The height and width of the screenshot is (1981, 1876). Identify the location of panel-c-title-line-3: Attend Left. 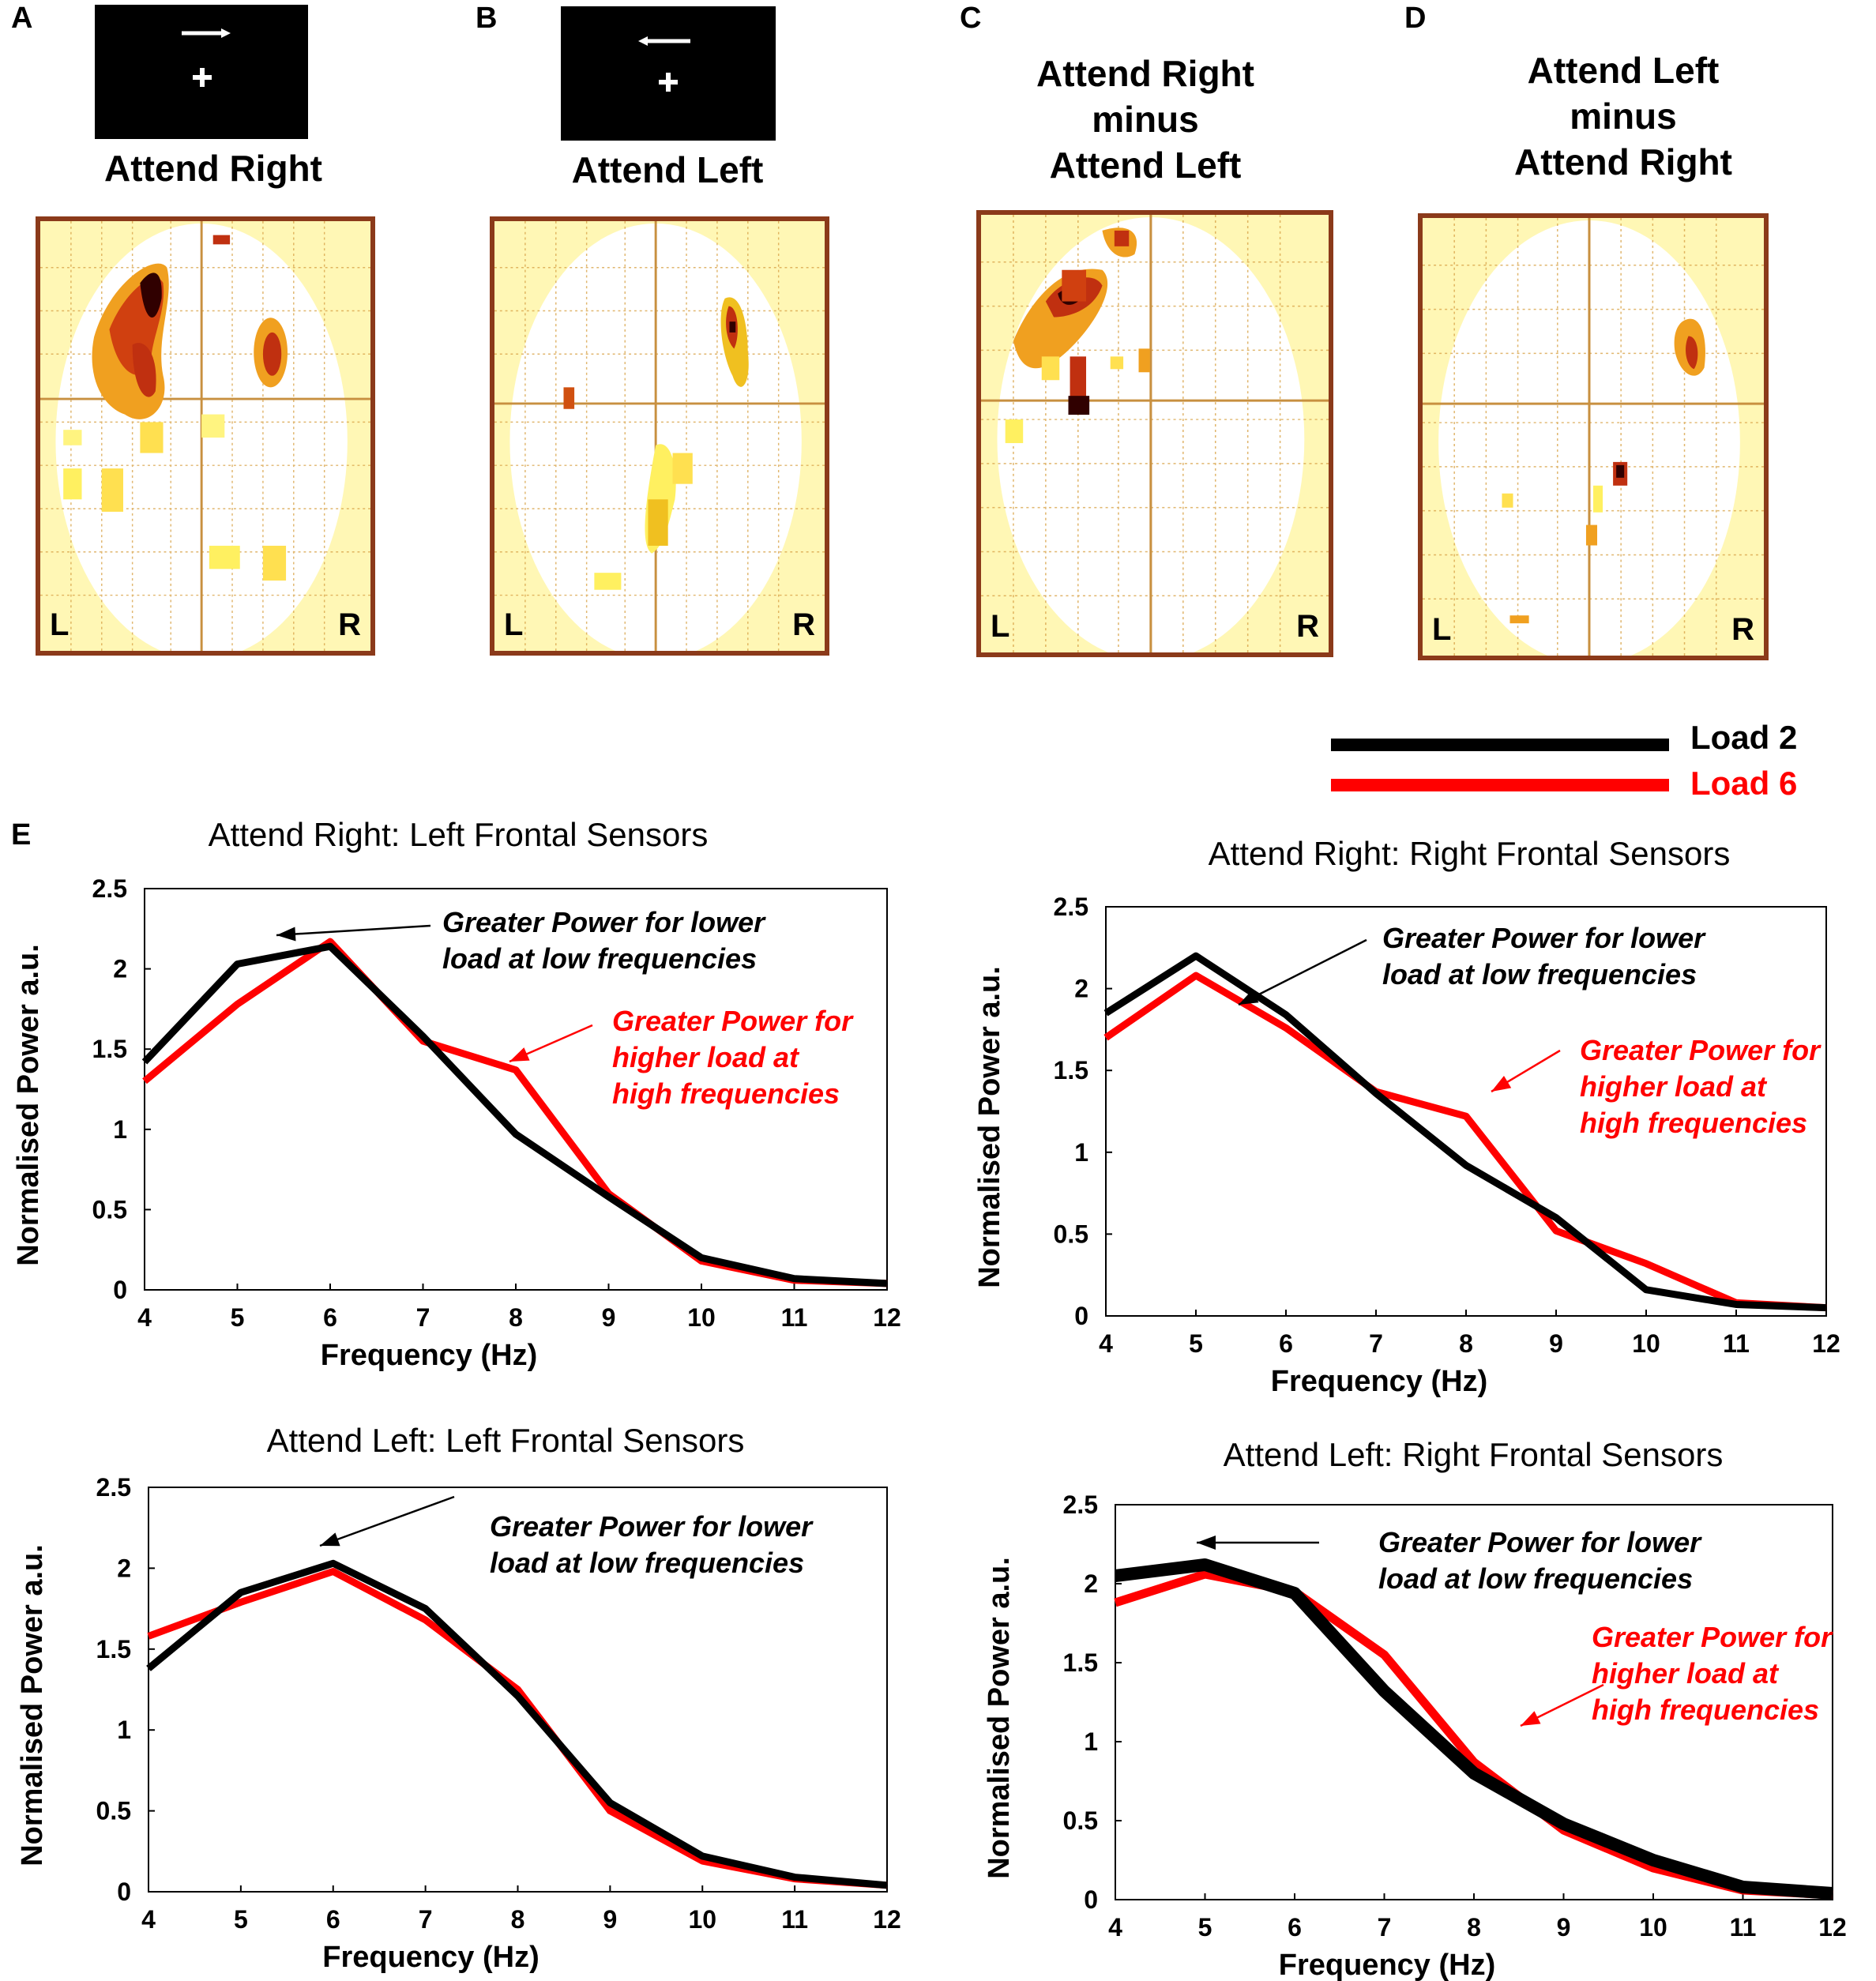
(1145, 165).